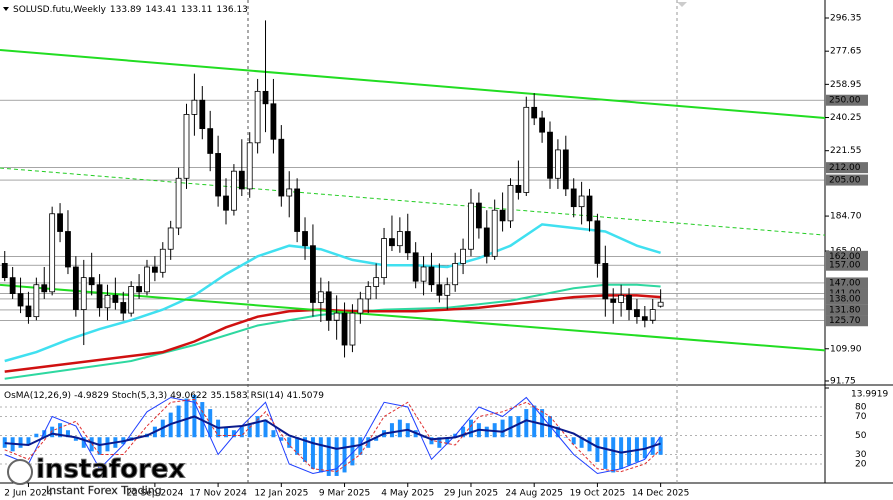  Describe the element at coordinates (413, 84) in the screenshot. I see `line-series` at that location.